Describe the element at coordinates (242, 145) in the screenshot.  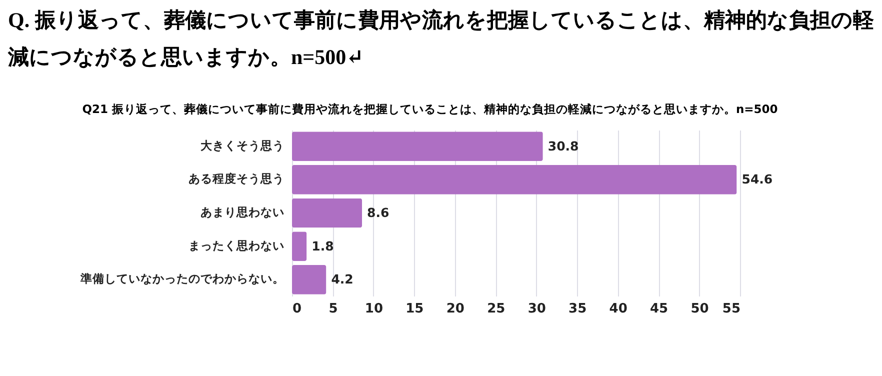
I see `y-tick-label: 大きくそう思う` at that location.